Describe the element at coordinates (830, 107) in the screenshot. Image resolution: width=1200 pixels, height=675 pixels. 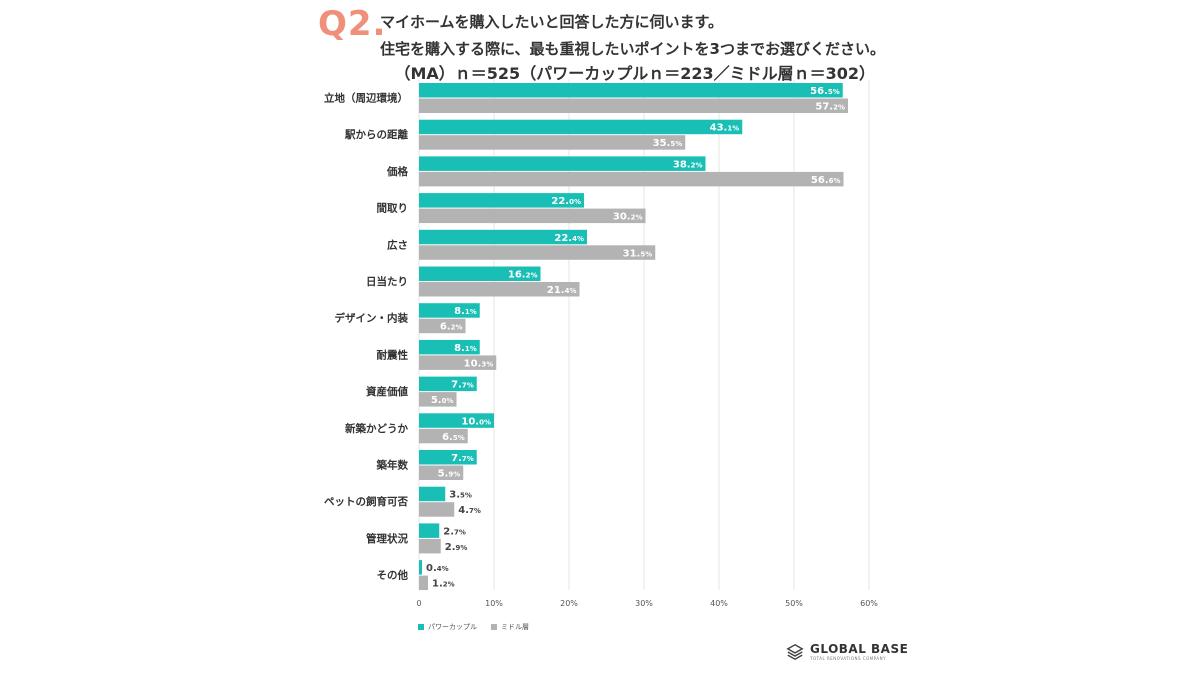
I see `data-label-1-0: 57.2%` at that location.